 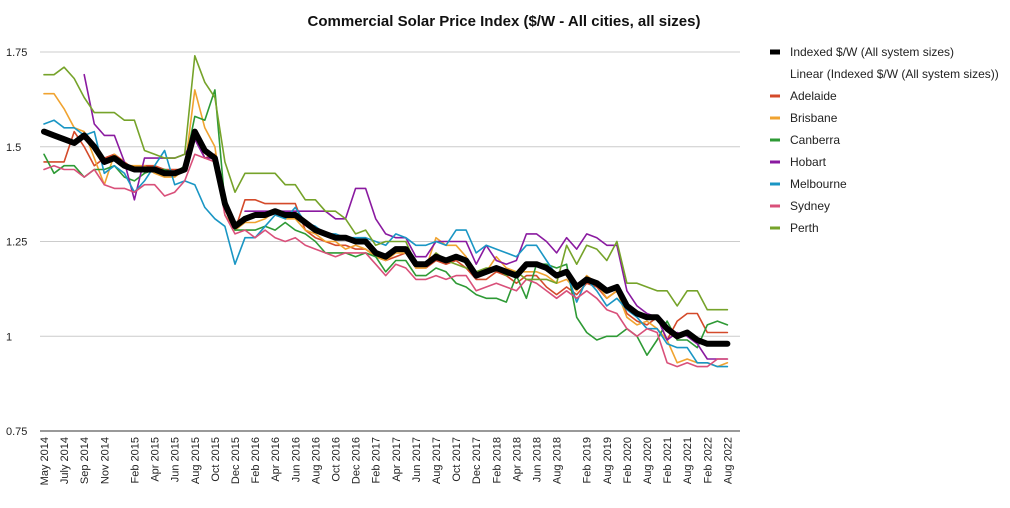 What do you see at coordinates (196, 460) in the screenshot?
I see `x-tick-label: Aug 2015` at bounding box center [196, 460].